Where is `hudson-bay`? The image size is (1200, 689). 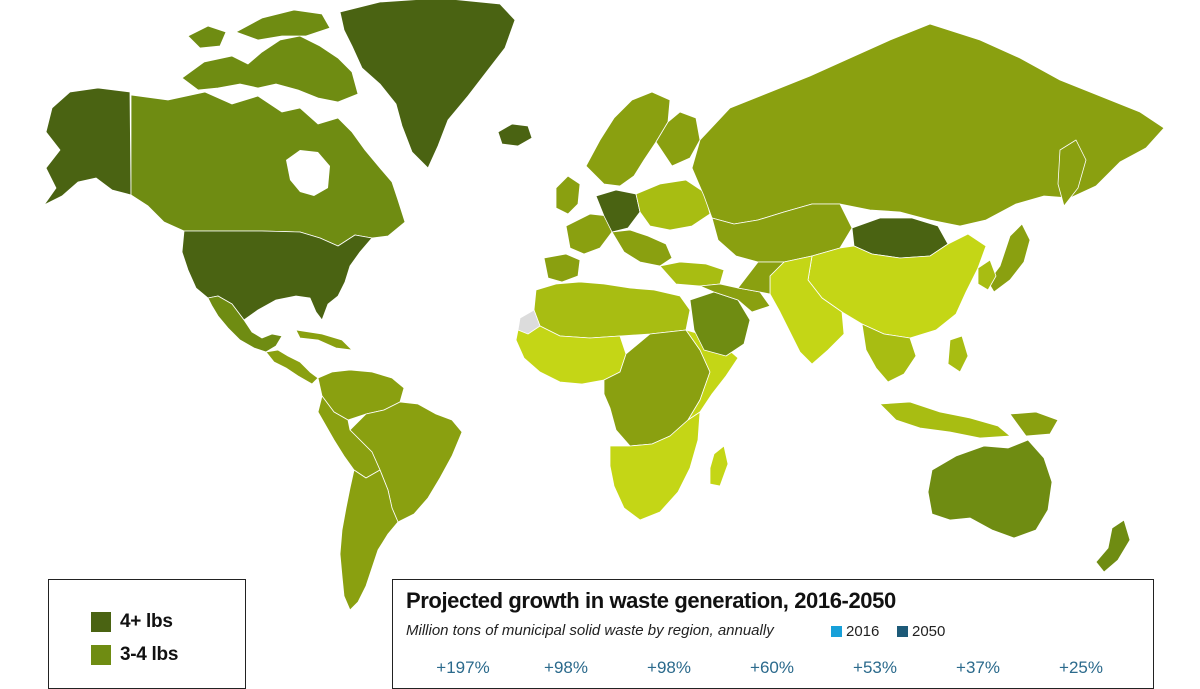
hudson-bay is located at coordinates (308, 173).